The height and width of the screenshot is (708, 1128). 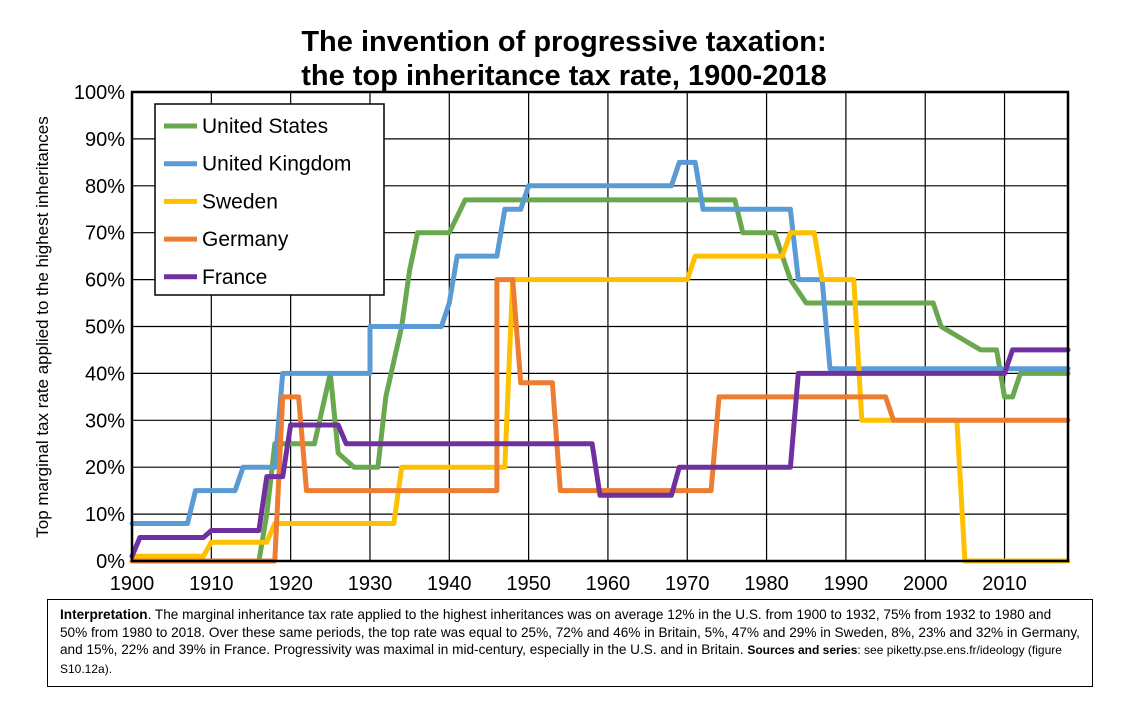 What do you see at coordinates (766, 584) in the screenshot?
I see `x-tick-label: 1980` at bounding box center [766, 584].